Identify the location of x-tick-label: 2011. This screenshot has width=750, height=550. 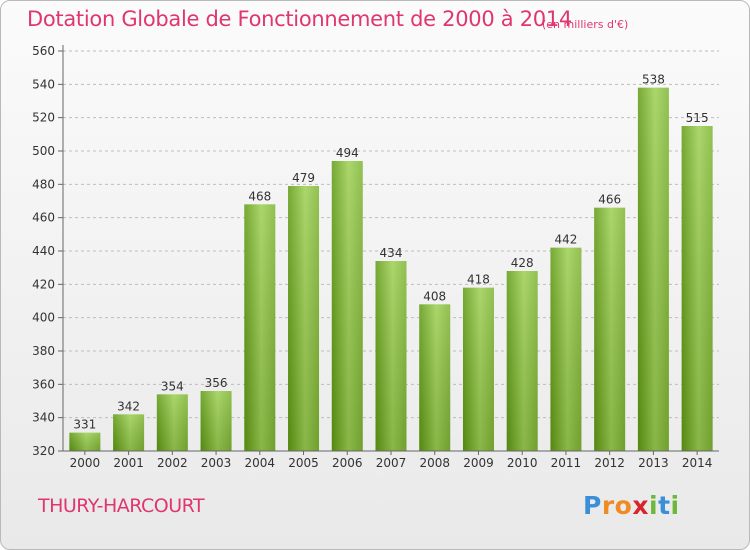
(566, 463).